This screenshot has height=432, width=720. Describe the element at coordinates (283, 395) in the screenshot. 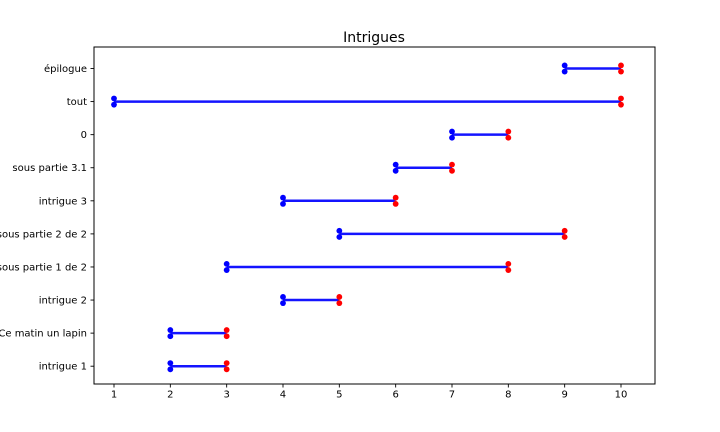

I see `x-tick-label: 4` at that location.